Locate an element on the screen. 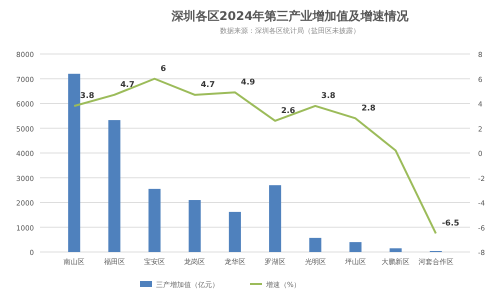 The image size is (500, 300). data-label: 6 is located at coordinates (163, 68).